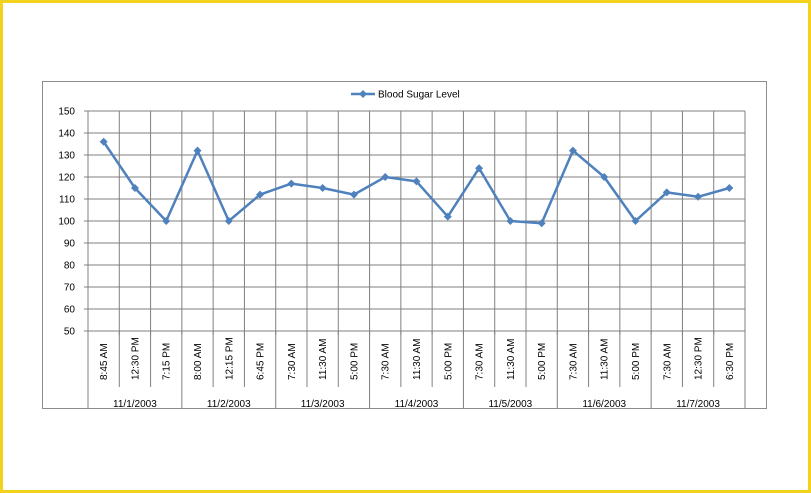 This screenshot has width=811, height=493. I want to click on x-date-label: 11/6/2003, so click(604, 403).